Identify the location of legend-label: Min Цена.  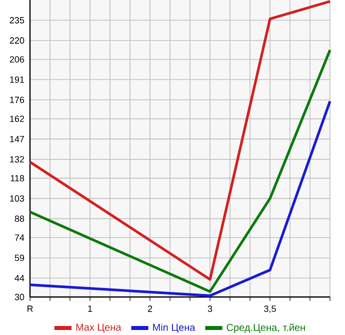
(174, 328).